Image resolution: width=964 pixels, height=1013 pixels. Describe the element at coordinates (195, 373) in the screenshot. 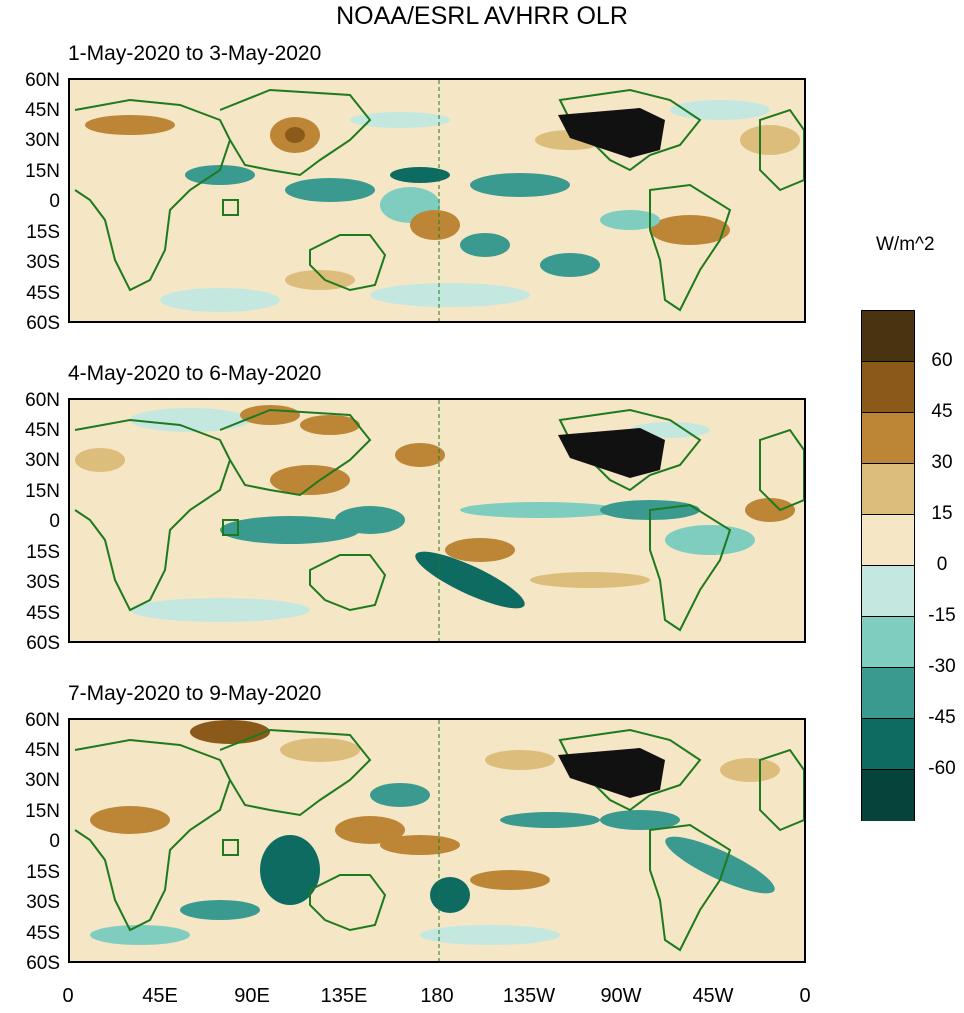

I see `panel-2-title: 4-May-2020 to 6-May-2020` at that location.